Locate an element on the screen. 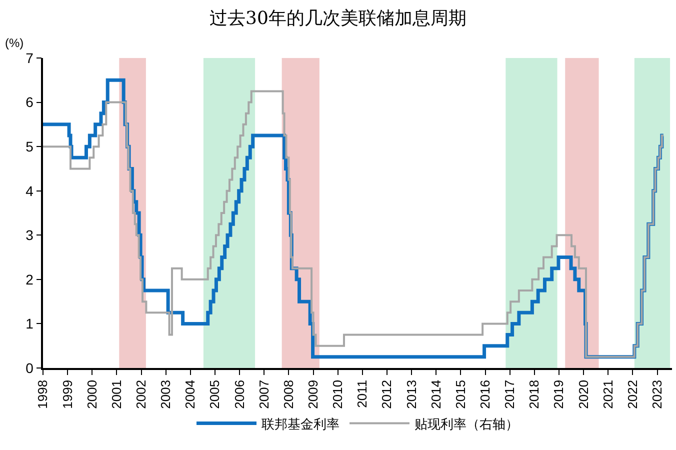 The width and height of the screenshot is (676, 450). x-tick-label: 2010 is located at coordinates (338, 394).